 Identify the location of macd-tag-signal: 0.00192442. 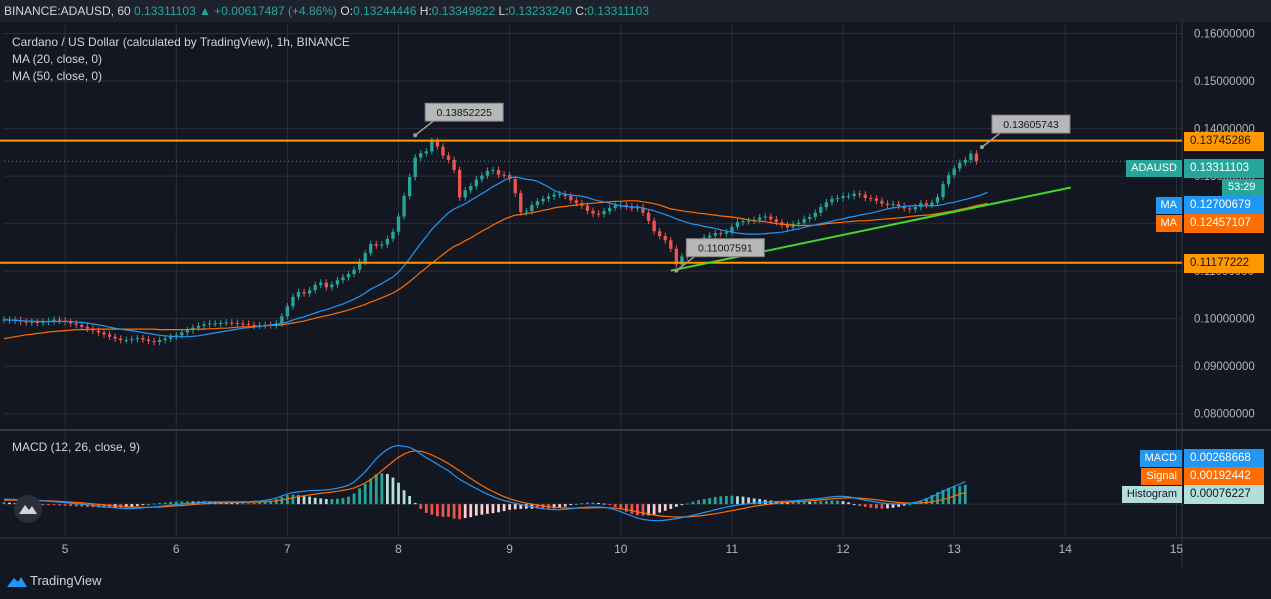
(1224, 476).